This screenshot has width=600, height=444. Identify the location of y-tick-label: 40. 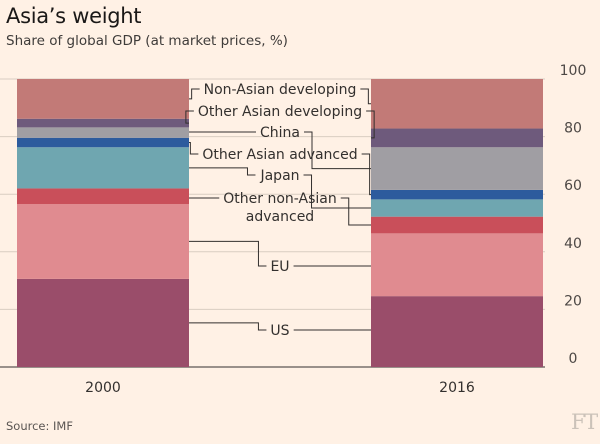
(573, 244).